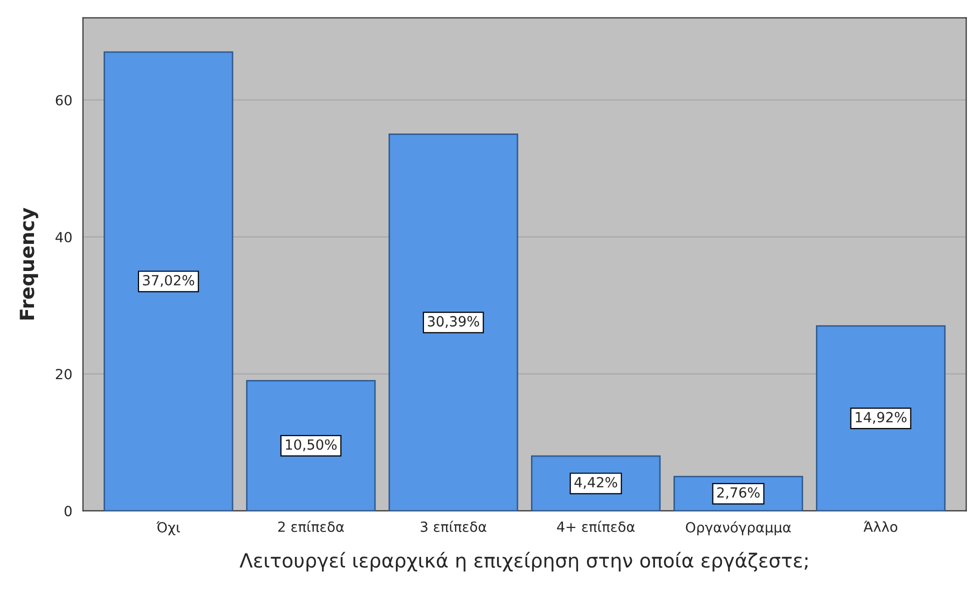  I want to click on y-axis-title: Frequency, so click(29, 264).